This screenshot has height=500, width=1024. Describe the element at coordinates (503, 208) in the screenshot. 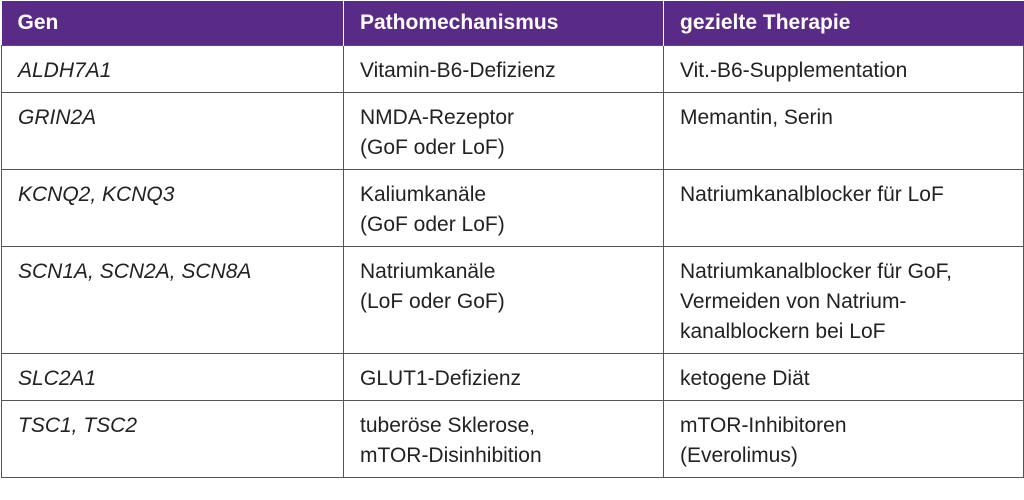

I see `mechanism-cell: Kaliumkanäle (GoF oder LoF)` at that location.